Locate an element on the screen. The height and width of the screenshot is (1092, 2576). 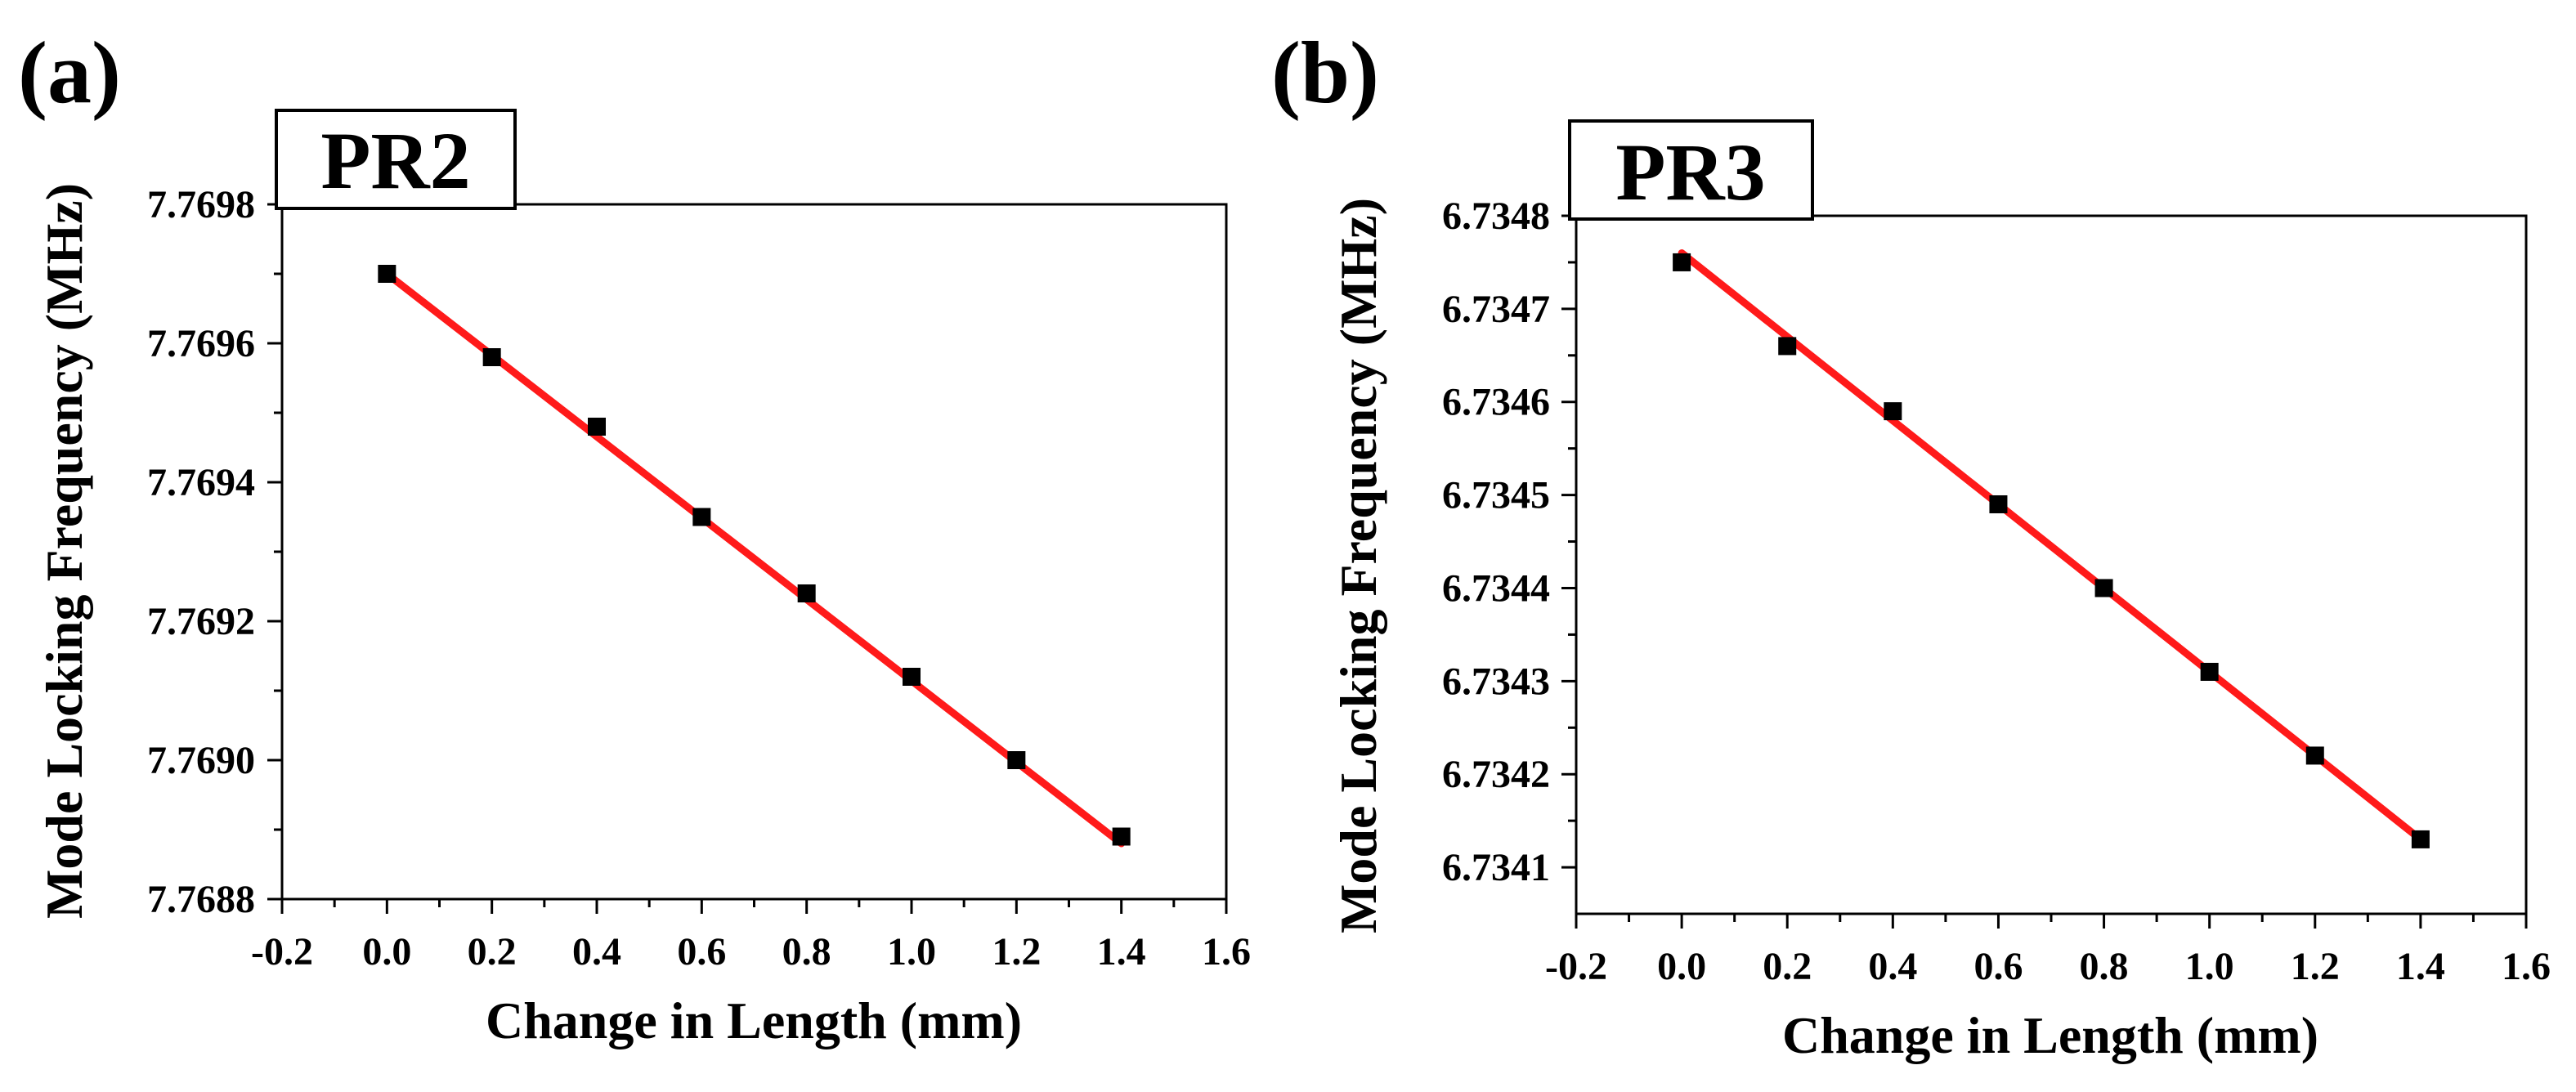
panel-label: (a) is located at coordinates (69, 73).